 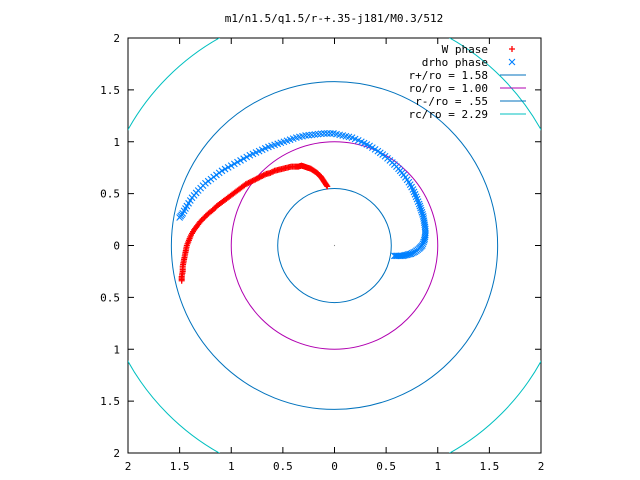 What do you see at coordinates (455, 62) in the screenshot?
I see `legend-label: drho phase` at bounding box center [455, 62].